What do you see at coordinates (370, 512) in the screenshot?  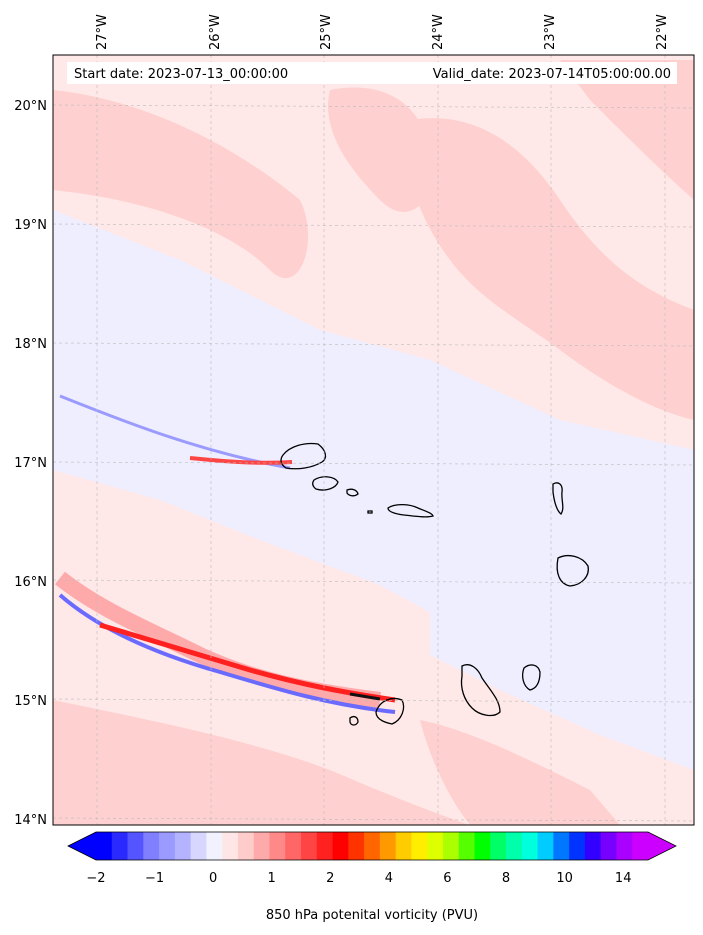 I see `island-raso` at bounding box center [370, 512].